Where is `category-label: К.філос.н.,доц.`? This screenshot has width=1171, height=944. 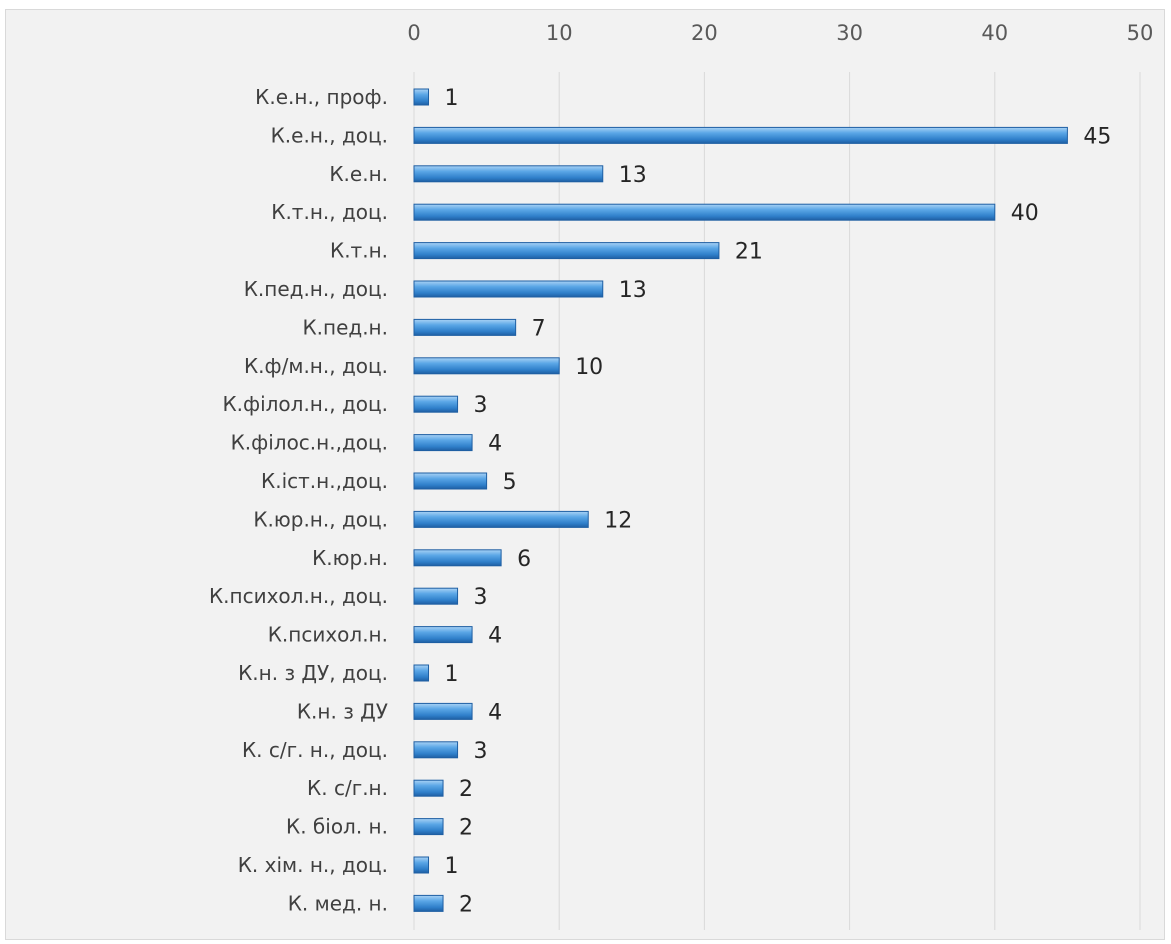 category-label: К.філос.н.,доц. is located at coordinates (309, 443).